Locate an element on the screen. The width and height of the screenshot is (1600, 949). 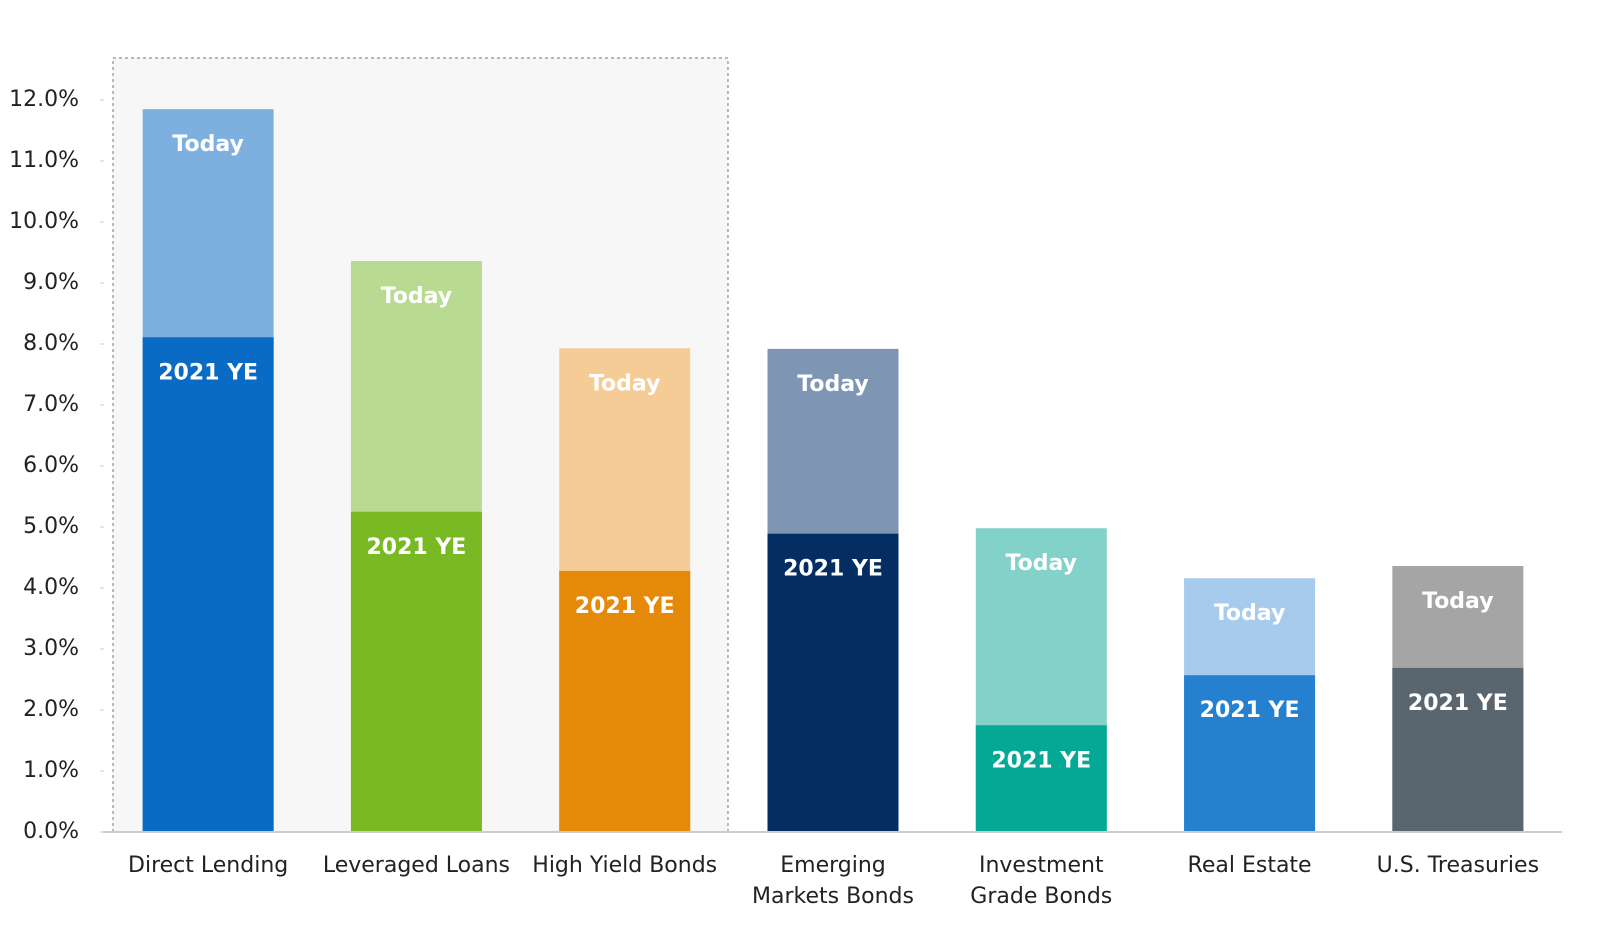
y-tick-label: 8.0% is located at coordinates (51, 343).